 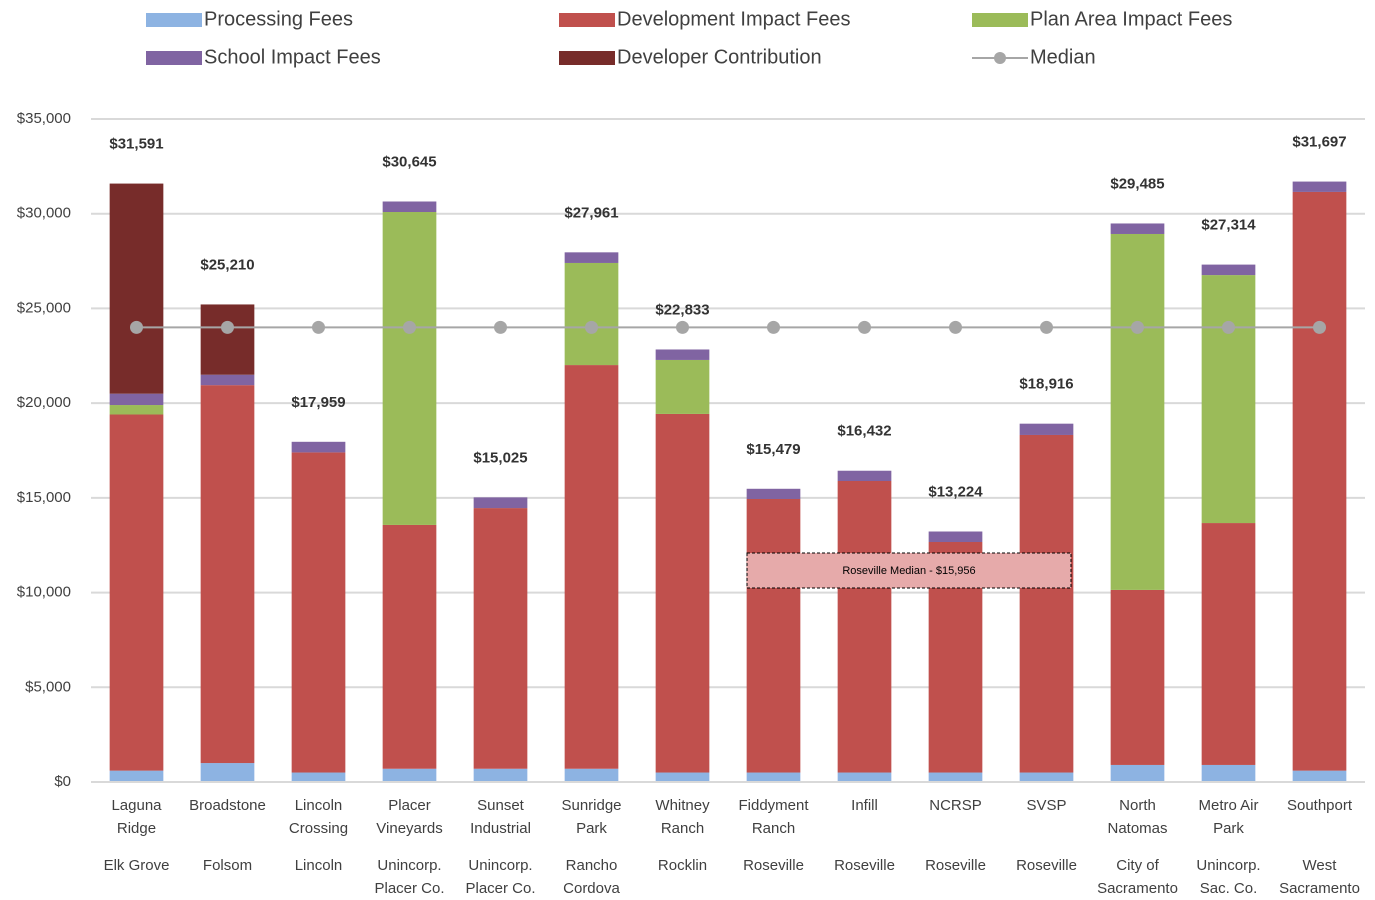 I want to click on legend-label: School Impact Fees, so click(x=292, y=57).